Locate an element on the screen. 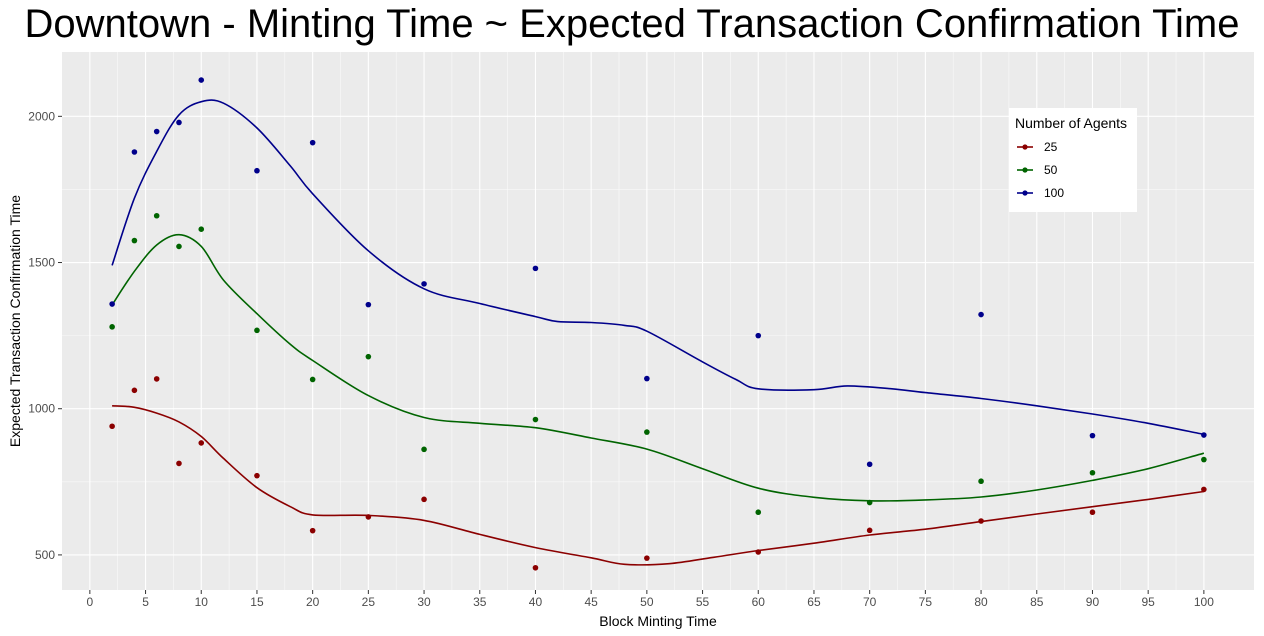  x-tick-label: 35 is located at coordinates (480, 602).